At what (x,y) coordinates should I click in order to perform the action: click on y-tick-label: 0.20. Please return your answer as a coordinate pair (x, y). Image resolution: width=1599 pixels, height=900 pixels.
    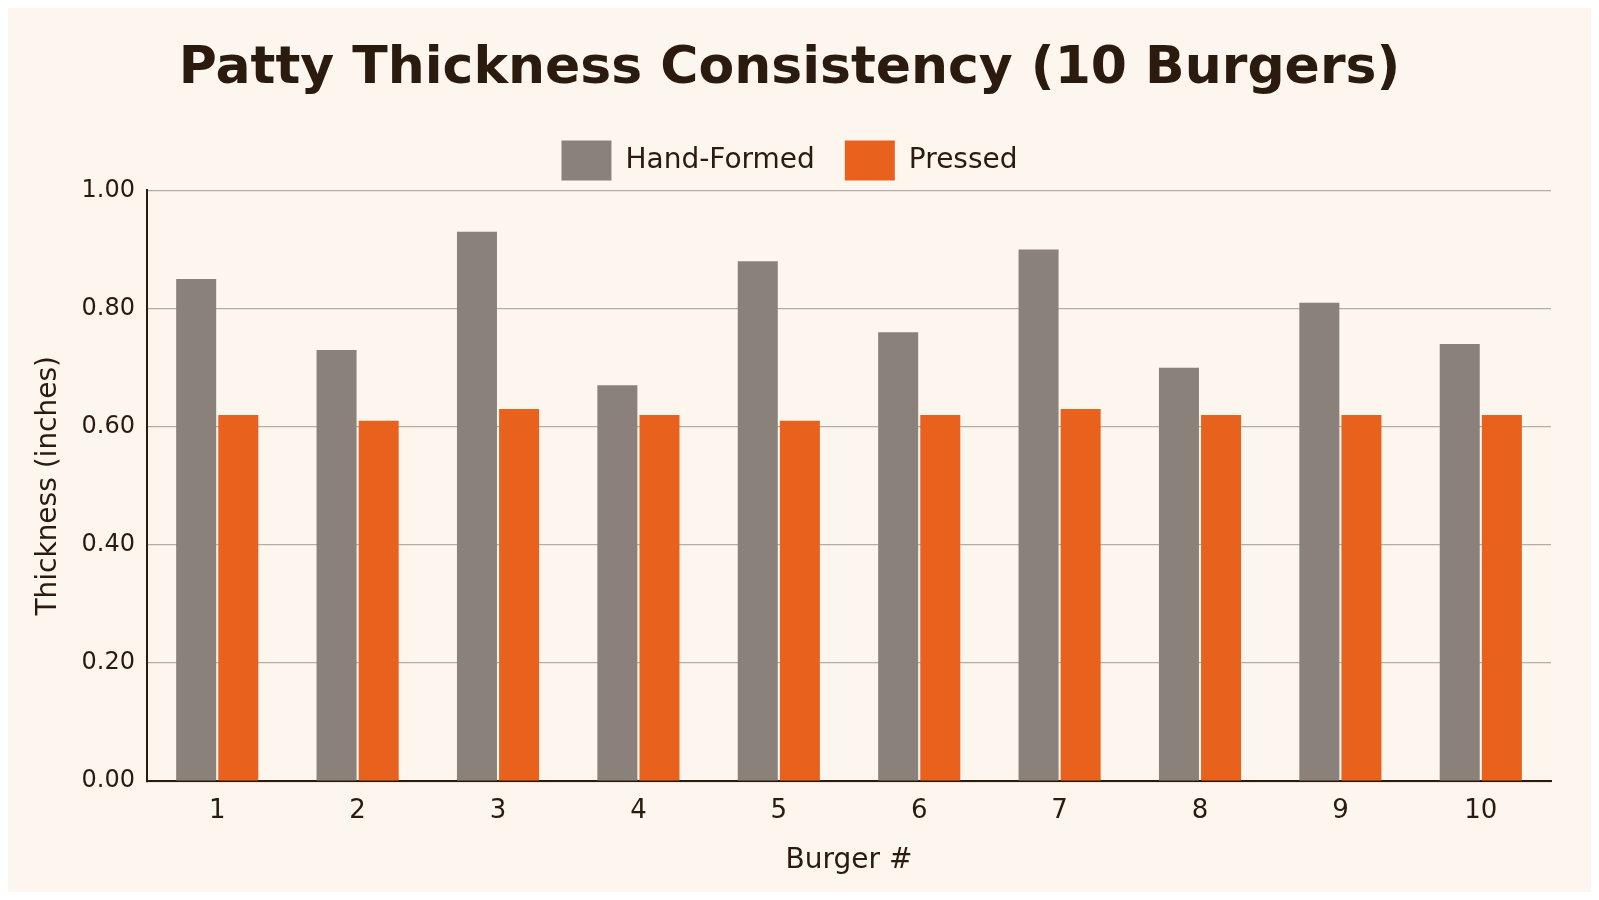
    Looking at the image, I should click on (108, 661).